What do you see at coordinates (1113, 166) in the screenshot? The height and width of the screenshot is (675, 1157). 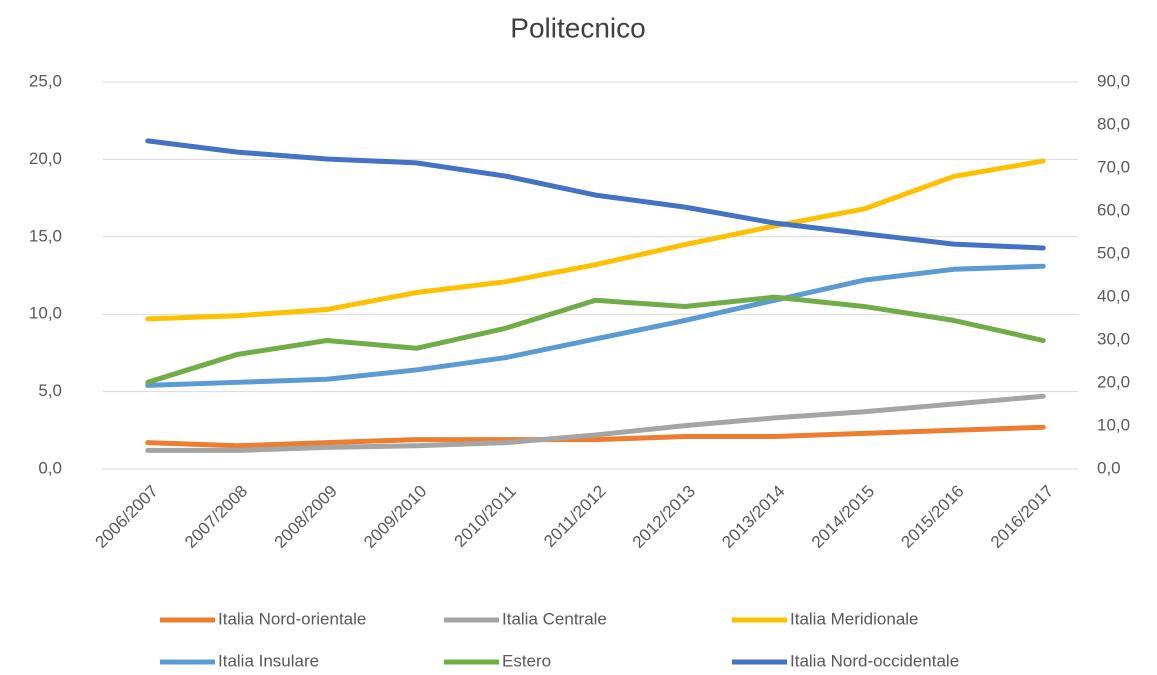 I see `y2-tick-label: 70,0` at bounding box center [1113, 166].